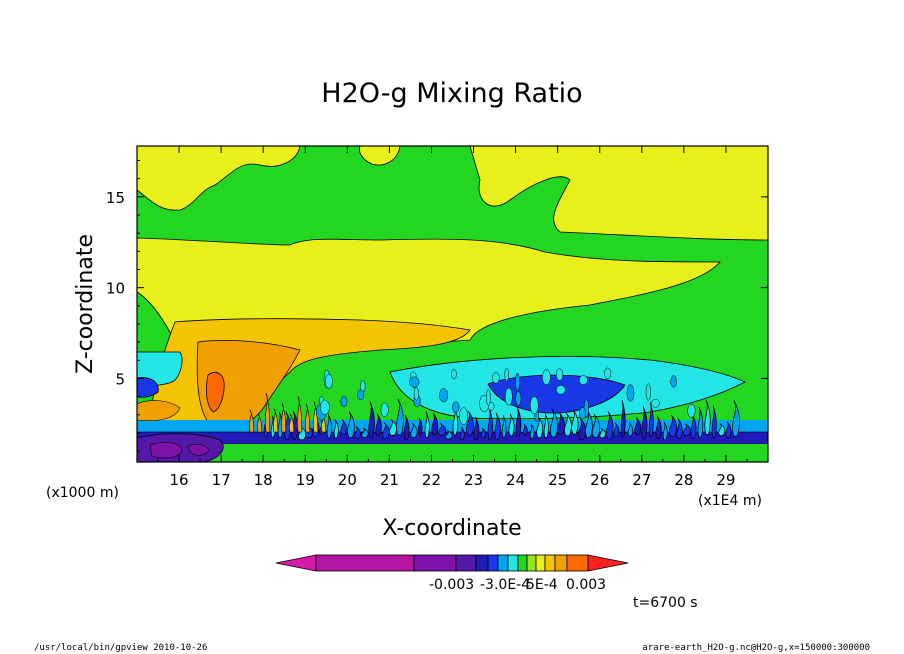 The width and height of the screenshot is (904, 654). What do you see at coordinates (85, 304) in the screenshot?
I see `y-axis-title: Z-coordinate` at bounding box center [85, 304].